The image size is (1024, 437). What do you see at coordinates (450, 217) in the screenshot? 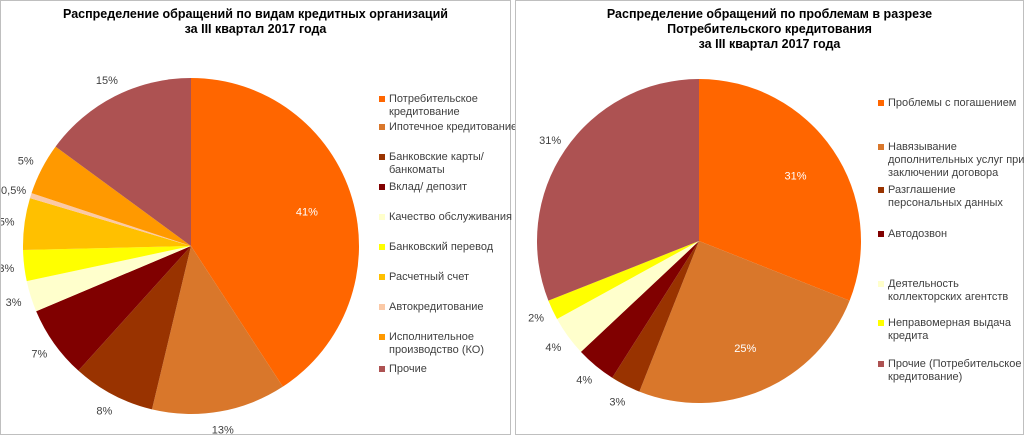
I see `legend-label: Качество обслуживания` at bounding box center [450, 217].